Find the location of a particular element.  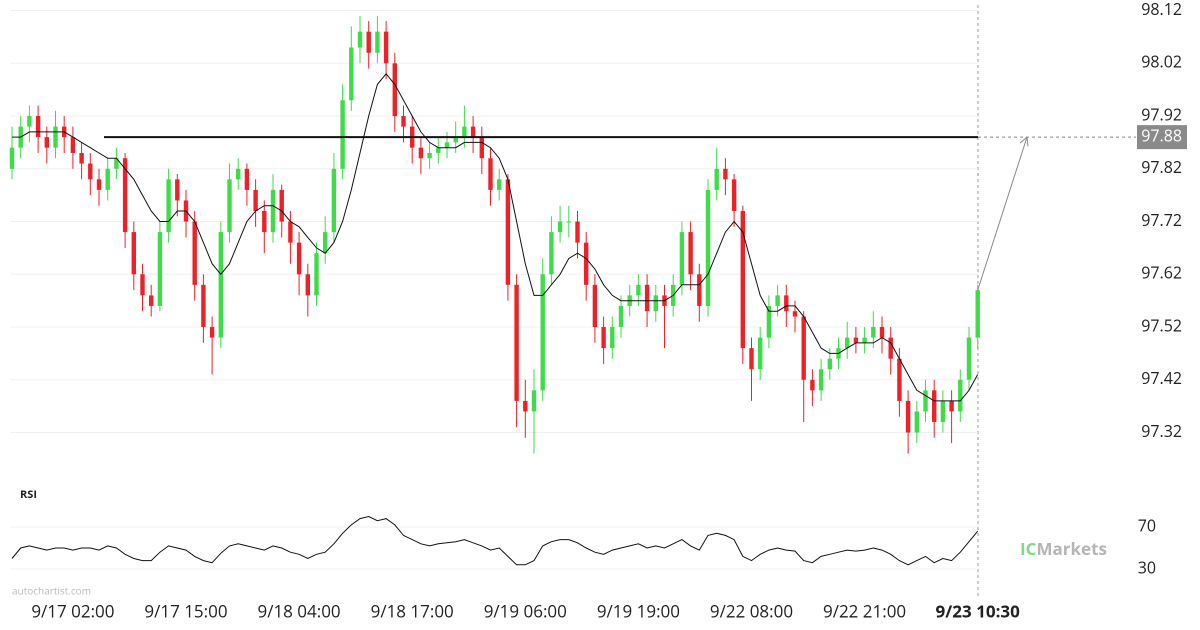

y-tick-label: 98.02 is located at coordinates (1161, 62).